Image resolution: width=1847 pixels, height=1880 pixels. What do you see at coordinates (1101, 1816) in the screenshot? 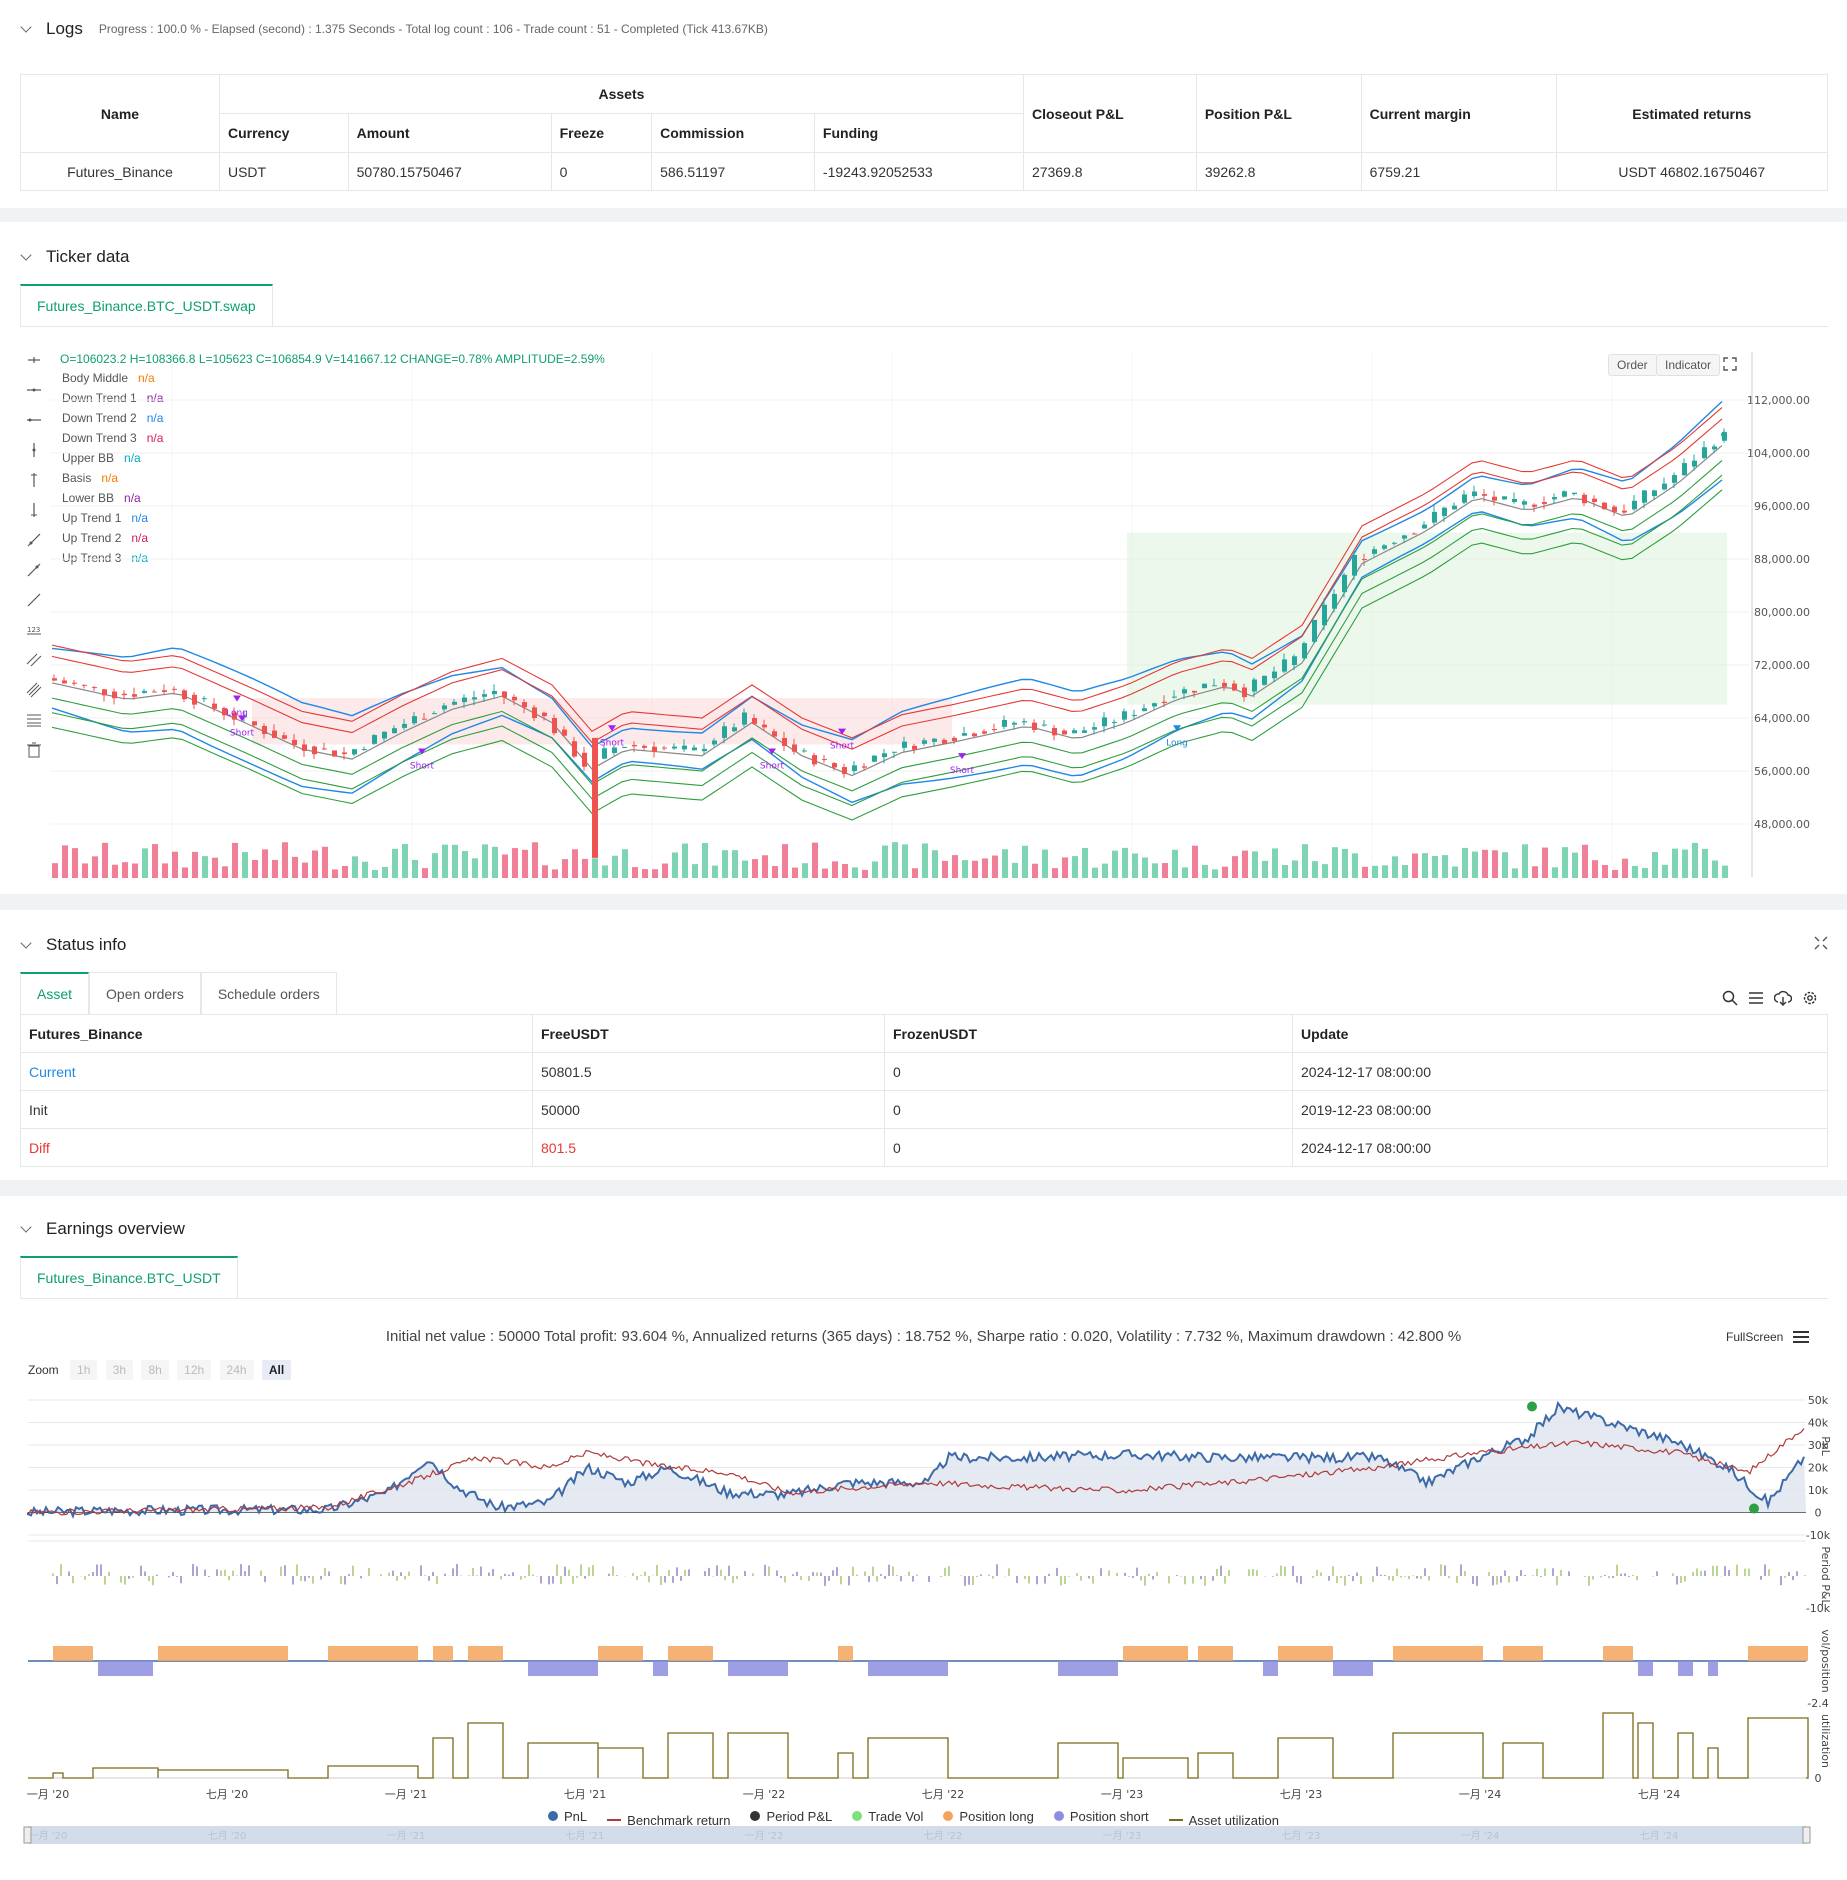
I see `legend-item: Position short` at bounding box center [1101, 1816].